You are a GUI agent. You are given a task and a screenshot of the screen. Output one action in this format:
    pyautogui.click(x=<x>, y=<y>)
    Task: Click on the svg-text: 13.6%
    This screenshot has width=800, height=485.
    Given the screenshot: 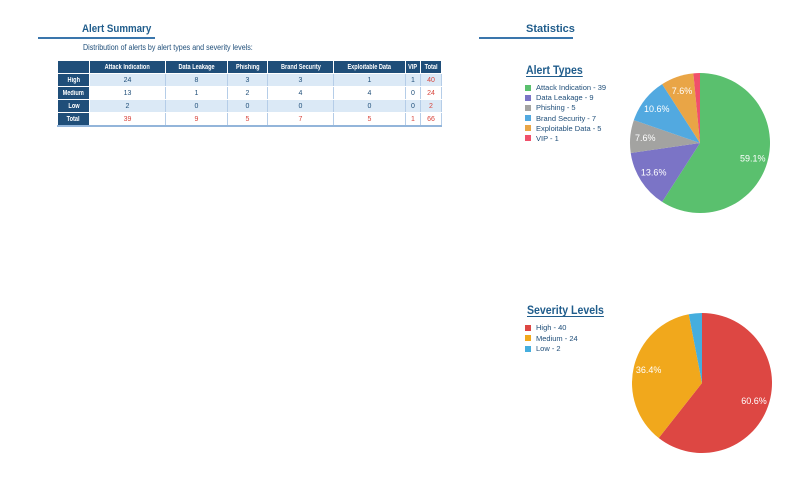 What is the action you would take?
    pyautogui.click(x=654, y=173)
    